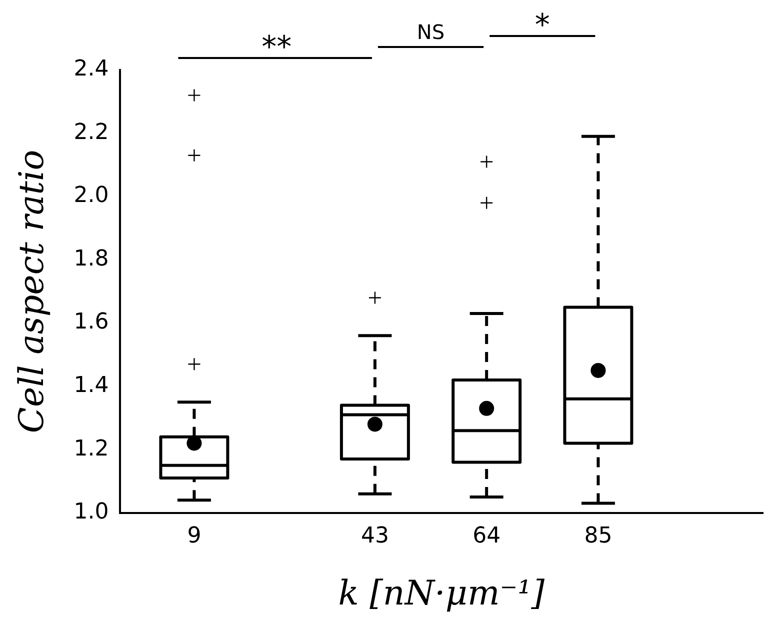  I want to click on y-tick-label: 2.2, so click(91, 132).